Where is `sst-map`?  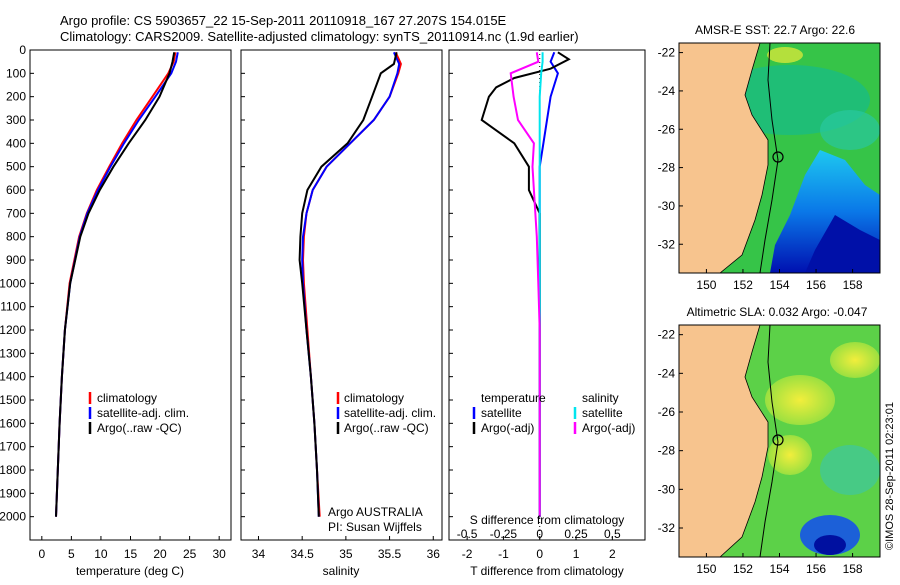
sst-map is located at coordinates (779, 158).